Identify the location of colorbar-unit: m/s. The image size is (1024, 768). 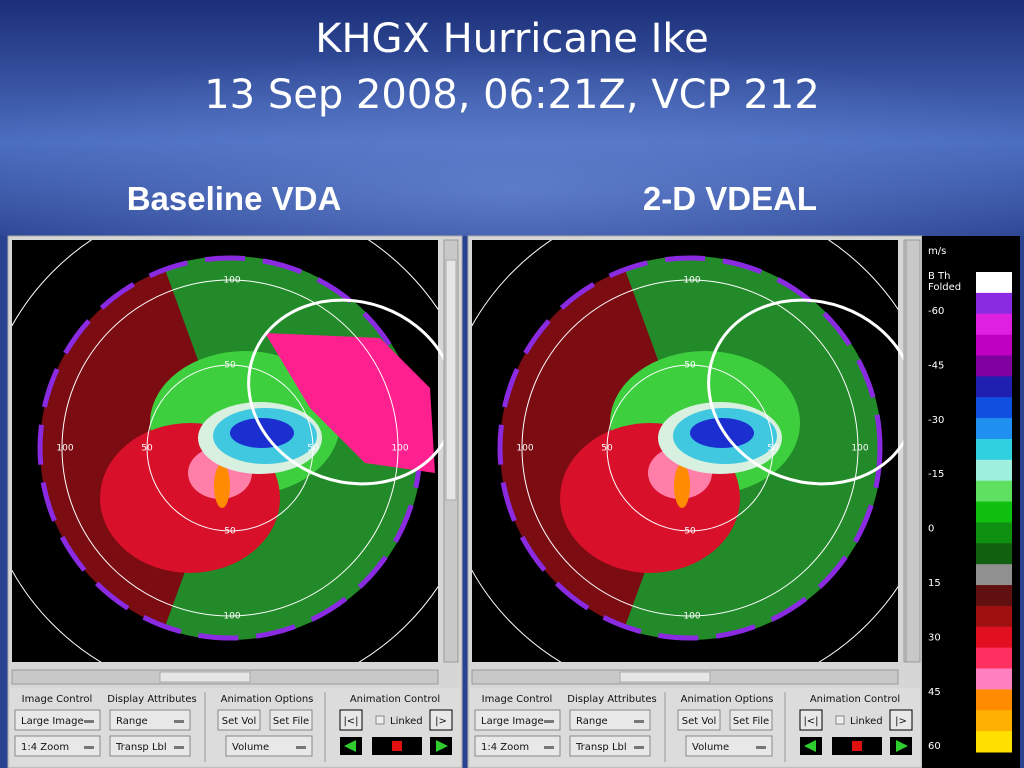
(937, 251).